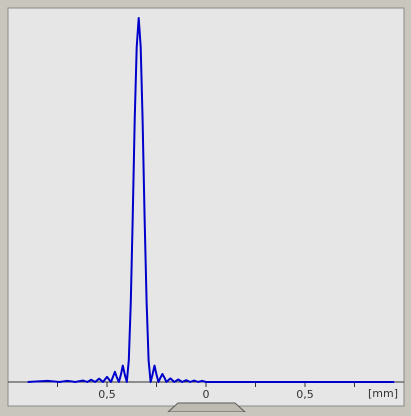 This screenshot has height=416, width=411. Describe the element at coordinates (206, 407) in the screenshot. I see `bottom-stand-shape` at that location.